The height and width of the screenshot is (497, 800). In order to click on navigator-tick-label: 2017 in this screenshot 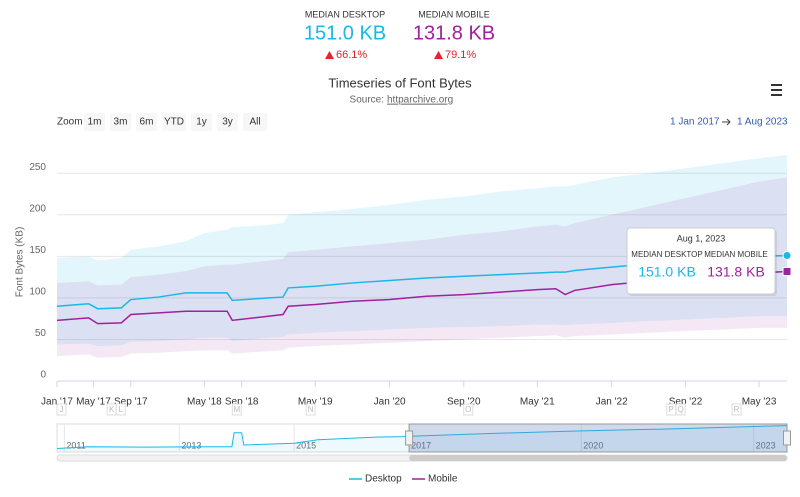, I will do `click(421, 445)`.